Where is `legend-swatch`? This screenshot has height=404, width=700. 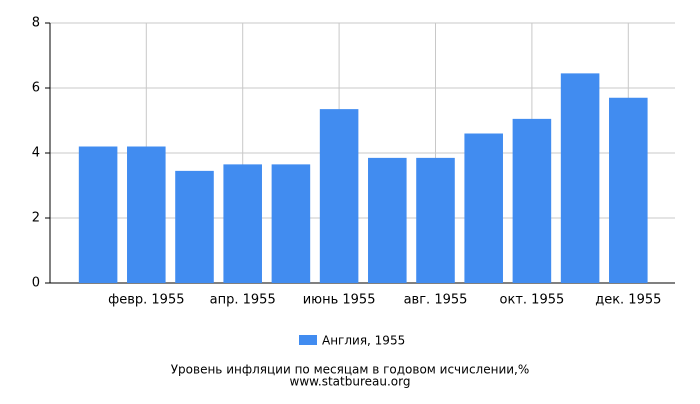
legend-swatch is located at coordinates (308, 340).